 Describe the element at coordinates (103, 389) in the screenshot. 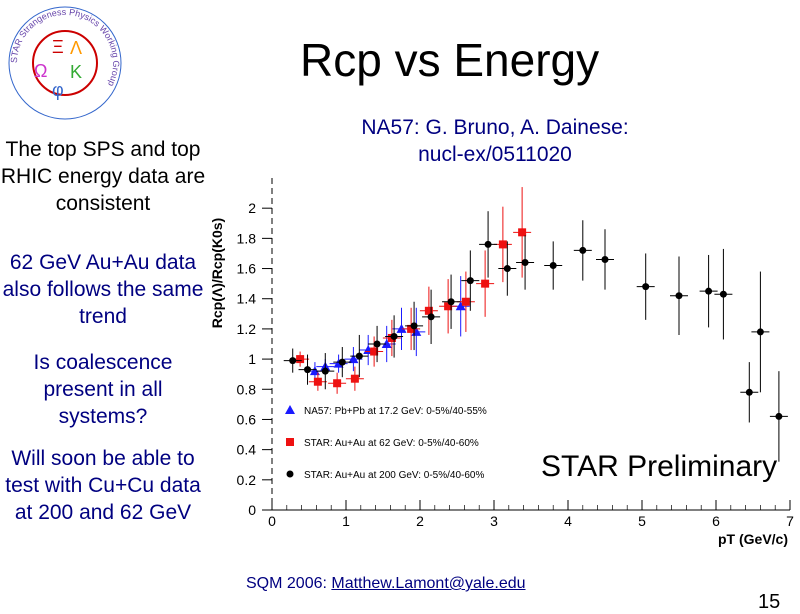

I see `note-coalescence: Is coalescence present in all systems?` at that location.